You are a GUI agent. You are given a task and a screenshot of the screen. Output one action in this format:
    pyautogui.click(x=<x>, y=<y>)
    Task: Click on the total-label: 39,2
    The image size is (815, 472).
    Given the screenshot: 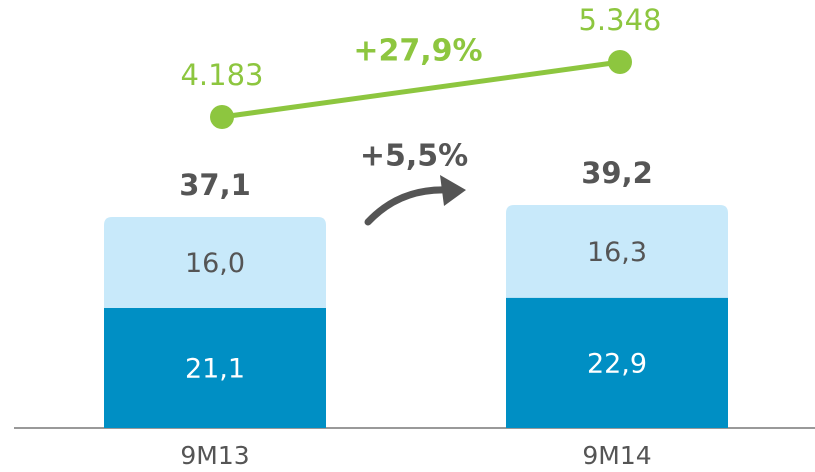 What is the action you would take?
    pyautogui.click(x=617, y=173)
    